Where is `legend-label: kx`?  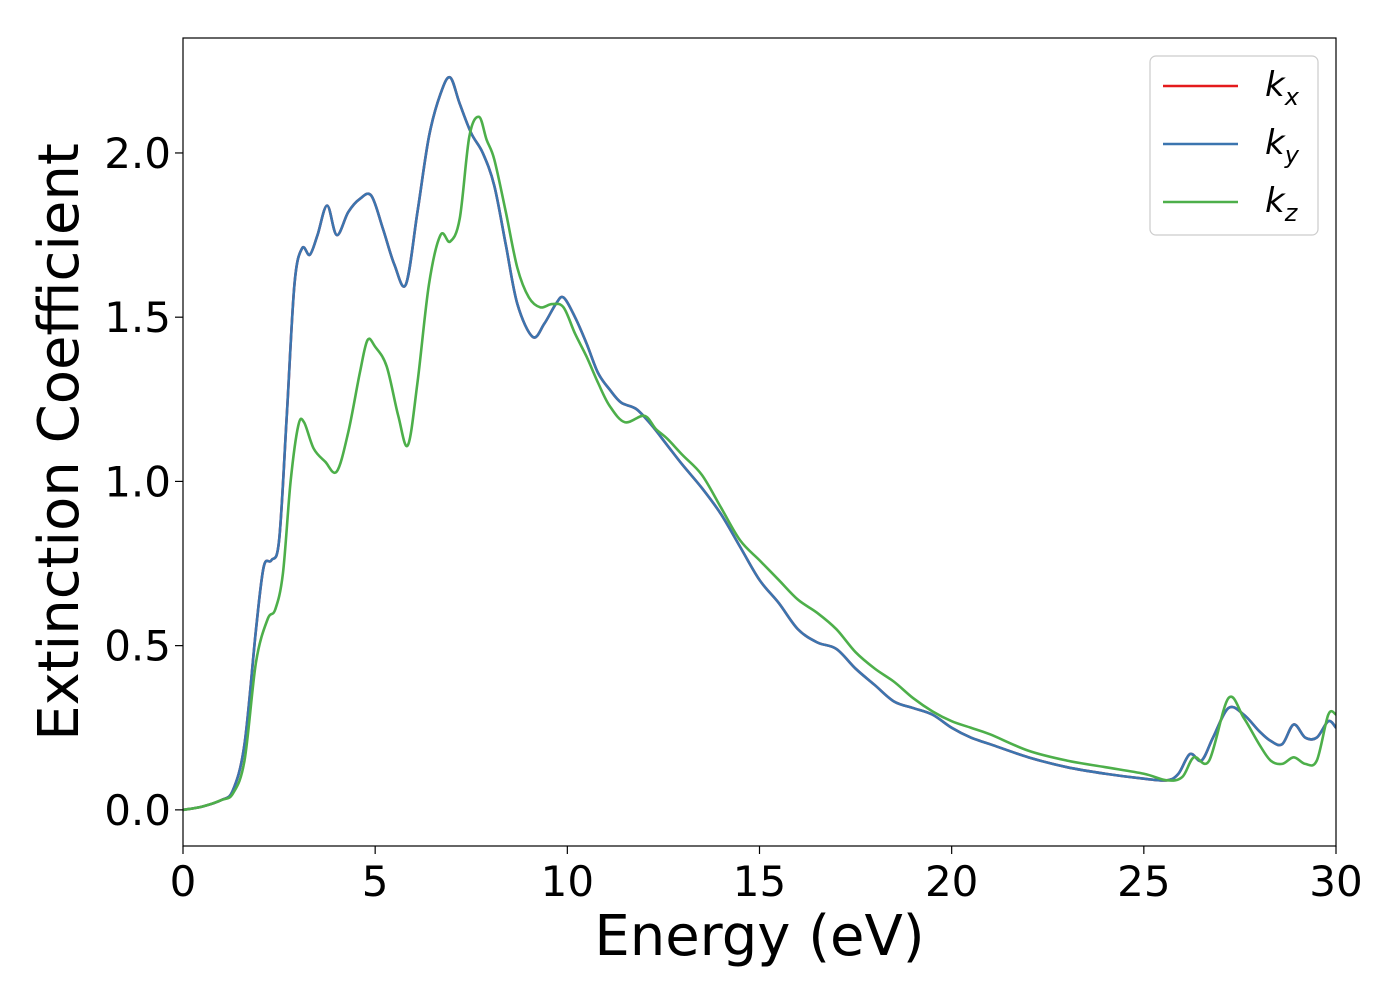 legend-label: kx is located at coordinates (1282, 88).